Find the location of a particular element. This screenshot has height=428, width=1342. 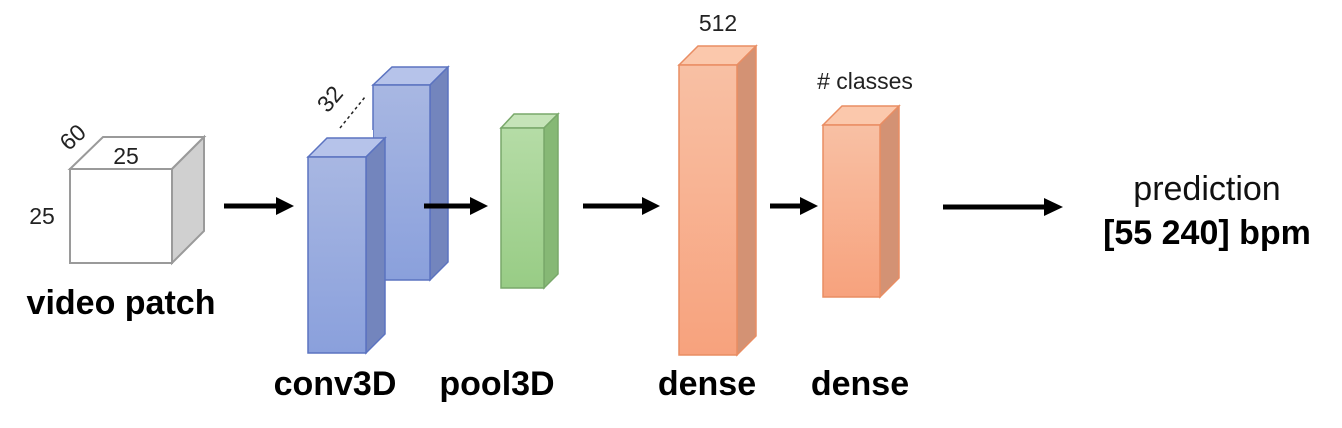

dense-classes-units-label: # classes is located at coordinates (865, 81).